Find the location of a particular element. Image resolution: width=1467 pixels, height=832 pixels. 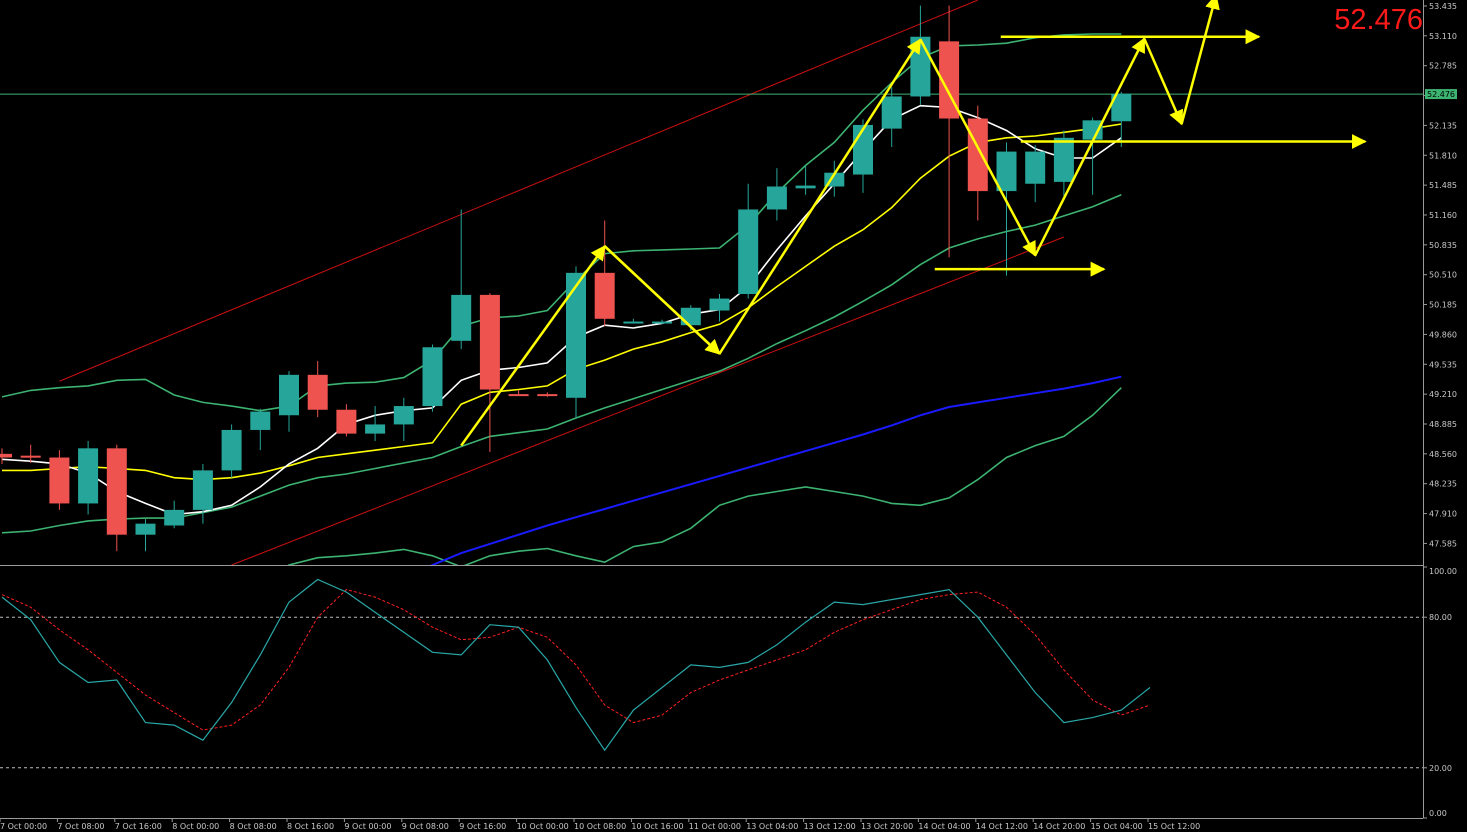

time-tick-label: 11 Oct 00:00 is located at coordinates (715, 826).